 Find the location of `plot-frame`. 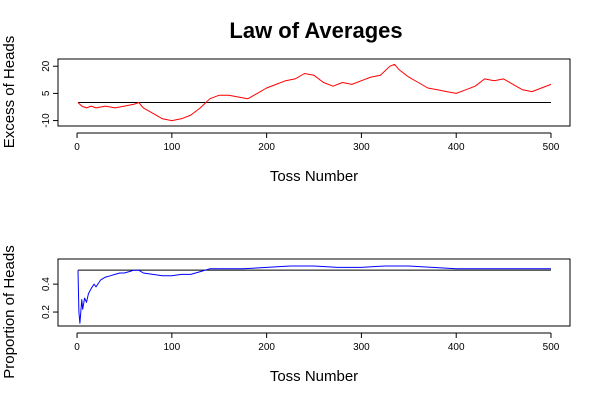

plot-frame is located at coordinates (314, 92).